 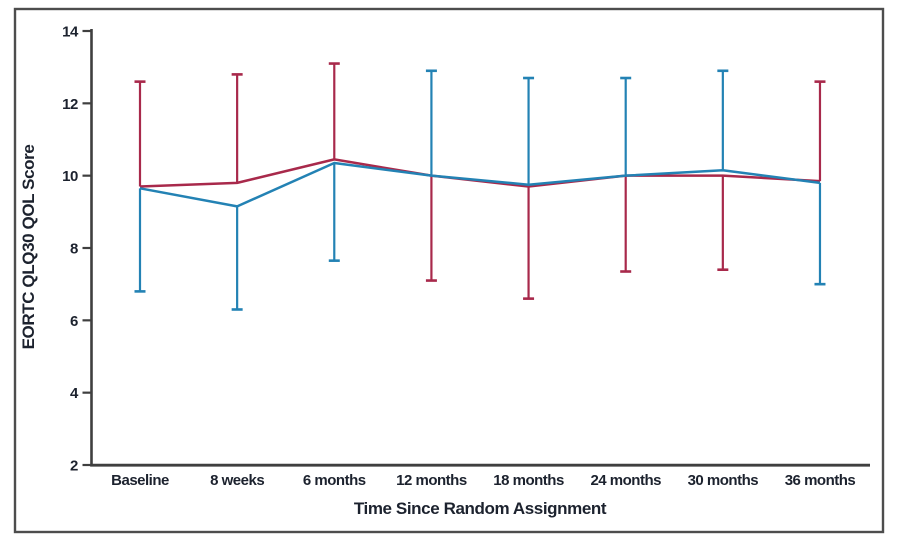 I want to click on x-category-label: Baseline, so click(x=140, y=480).